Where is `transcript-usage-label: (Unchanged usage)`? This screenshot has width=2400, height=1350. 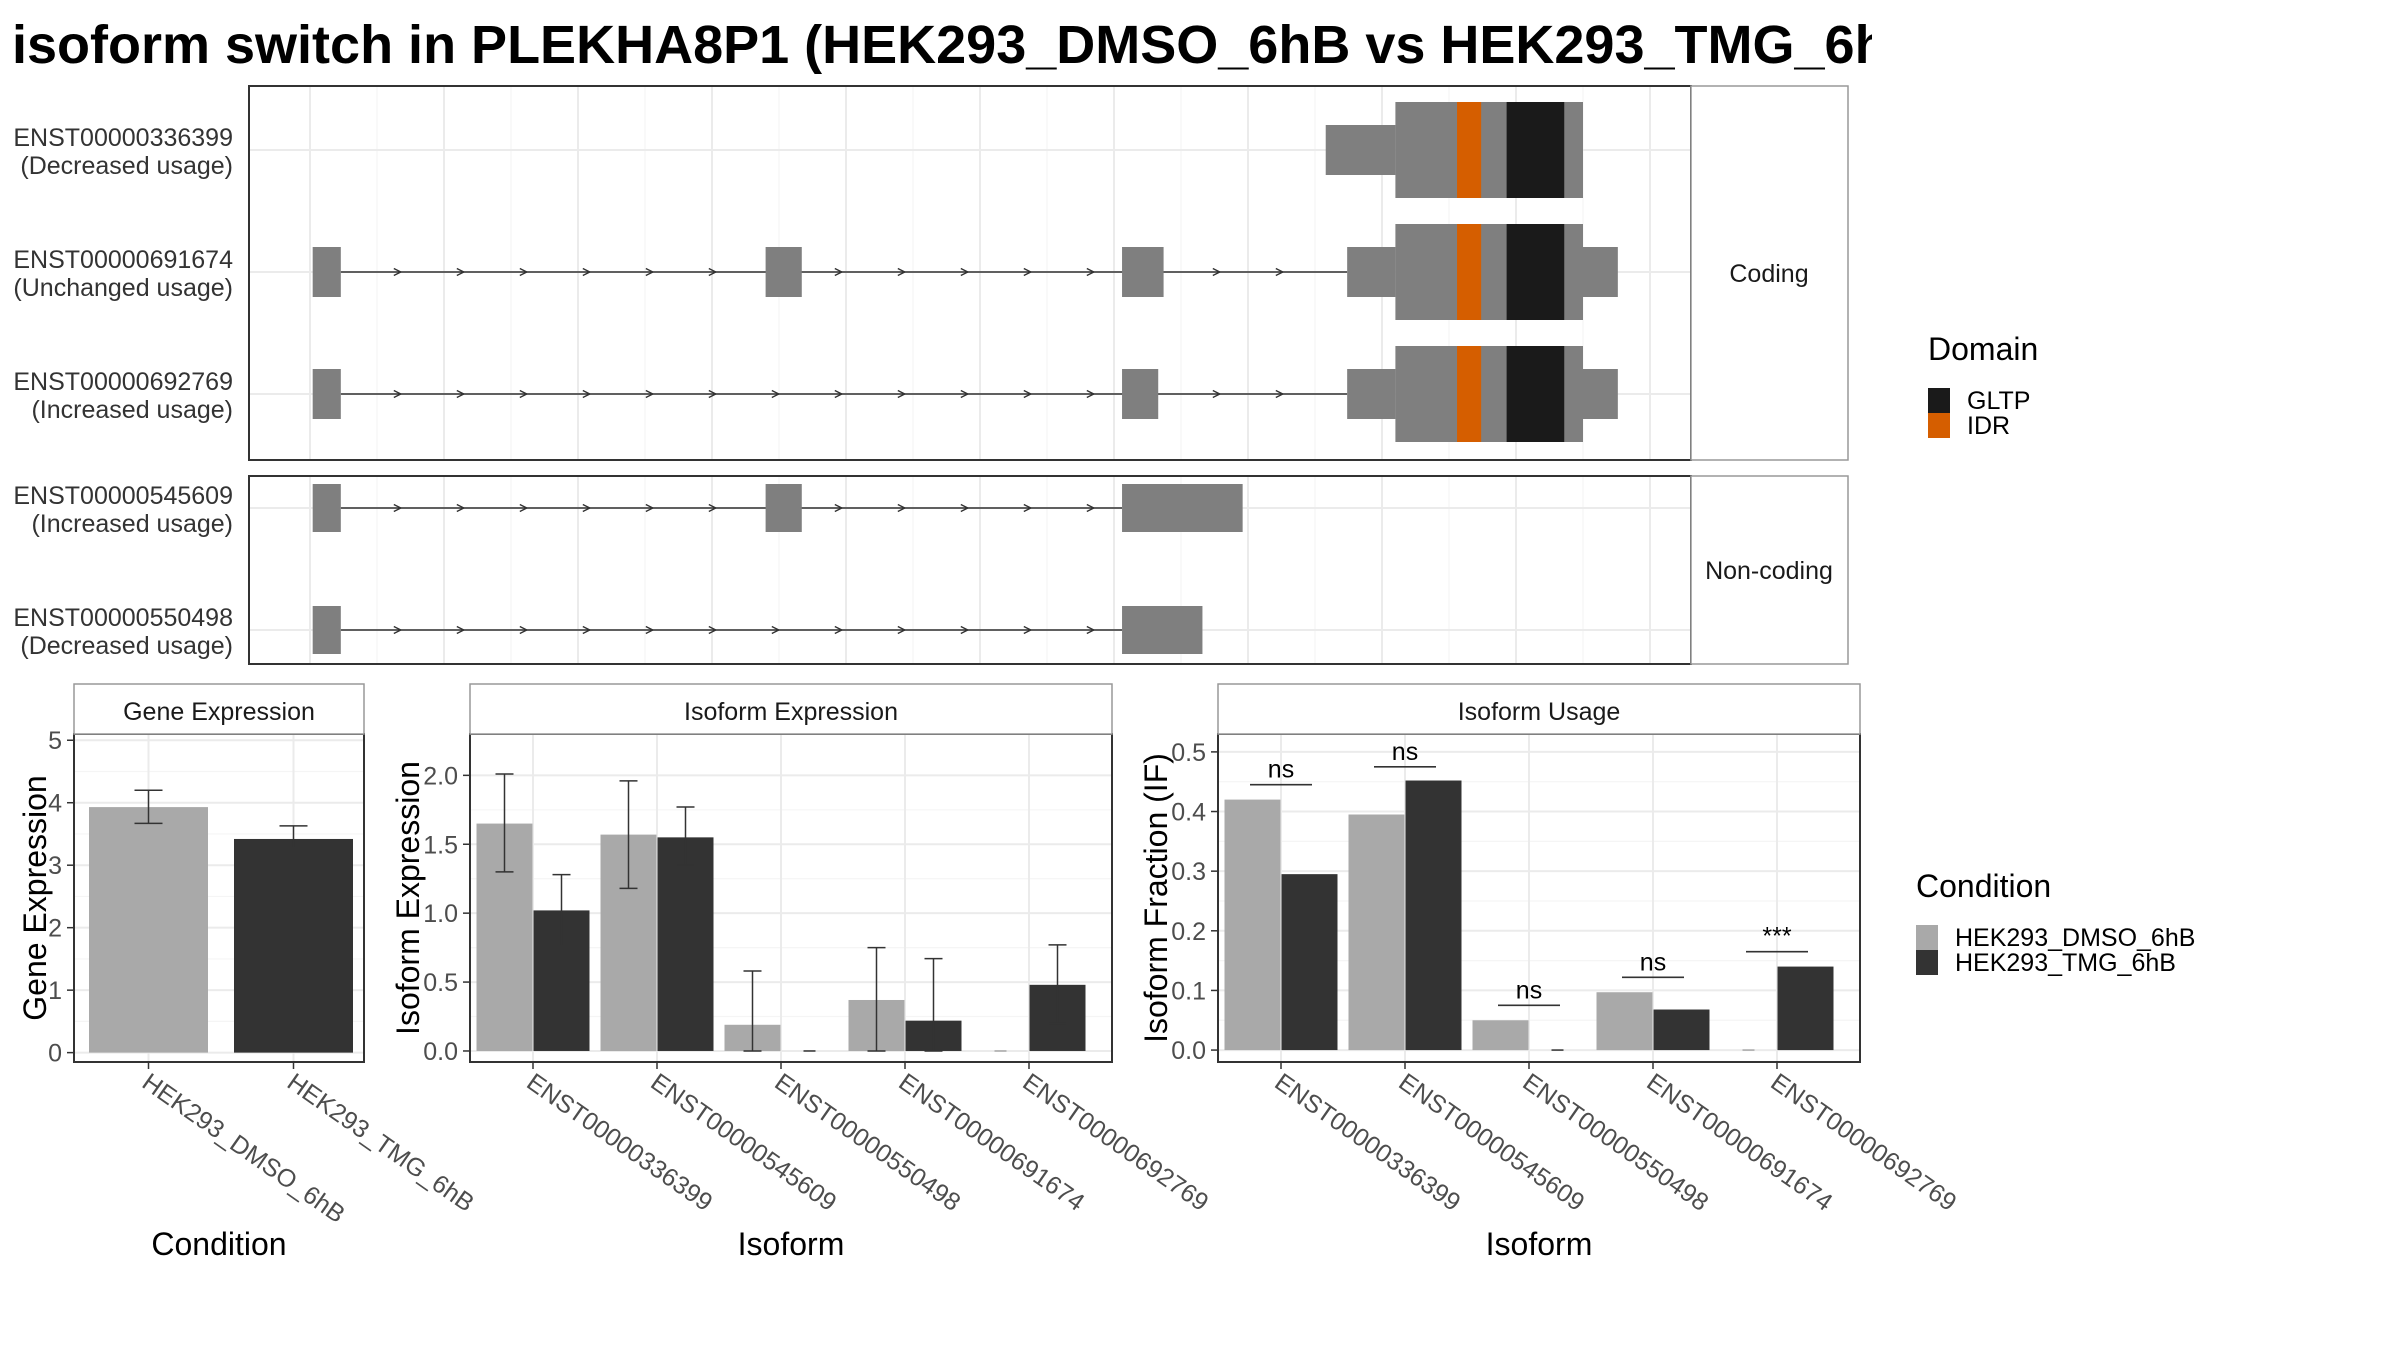
transcript-usage-label: (Unchanged usage) is located at coordinates (123, 288).